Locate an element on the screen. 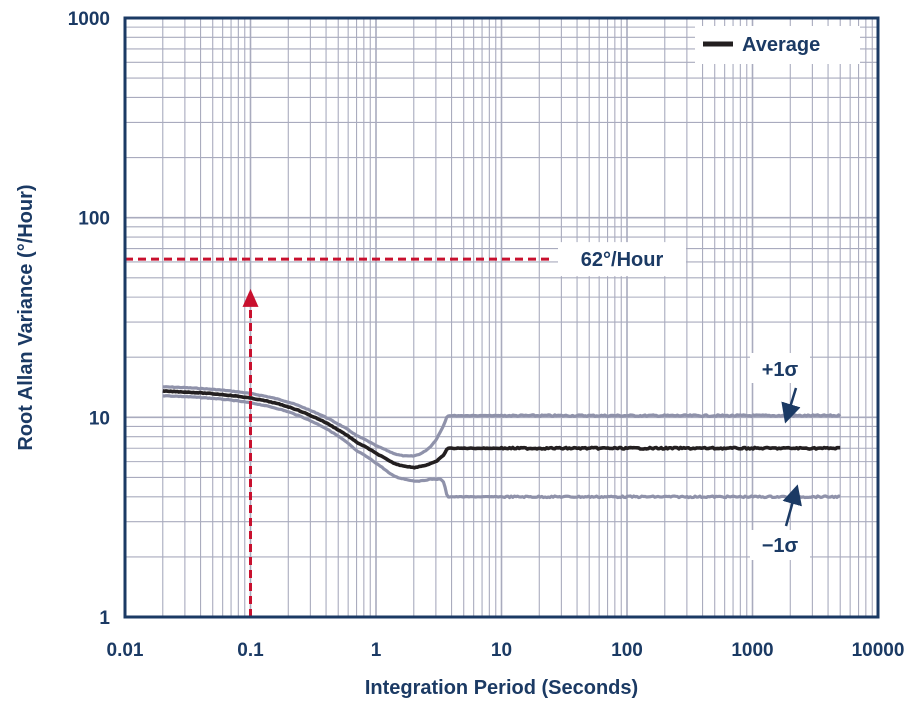 The image size is (922, 711). reference-vline-arrowhead is located at coordinates (250, 297).